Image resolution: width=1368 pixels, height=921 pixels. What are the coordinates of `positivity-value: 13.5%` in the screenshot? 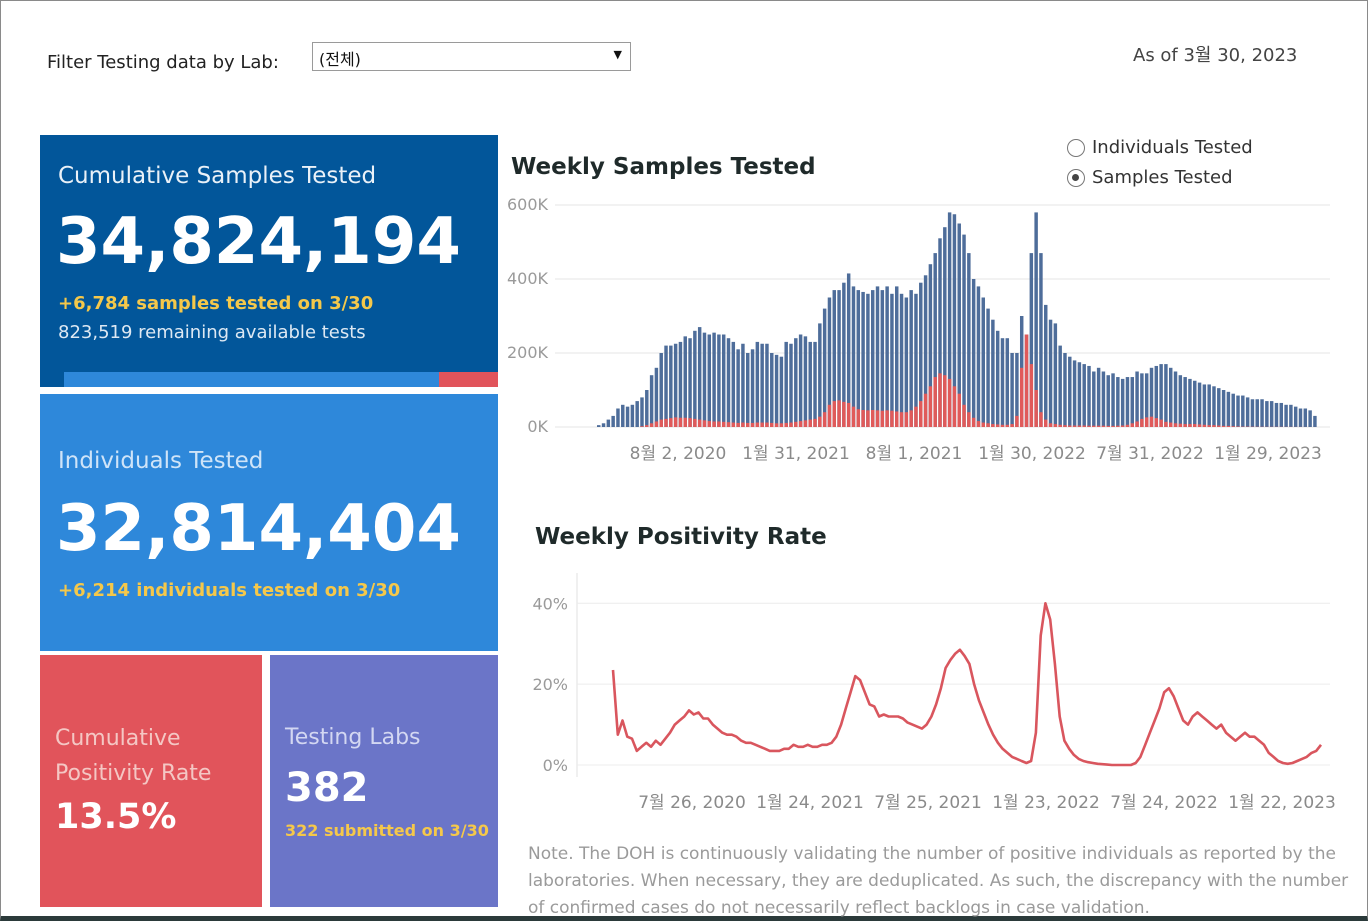 It's located at (116, 817).